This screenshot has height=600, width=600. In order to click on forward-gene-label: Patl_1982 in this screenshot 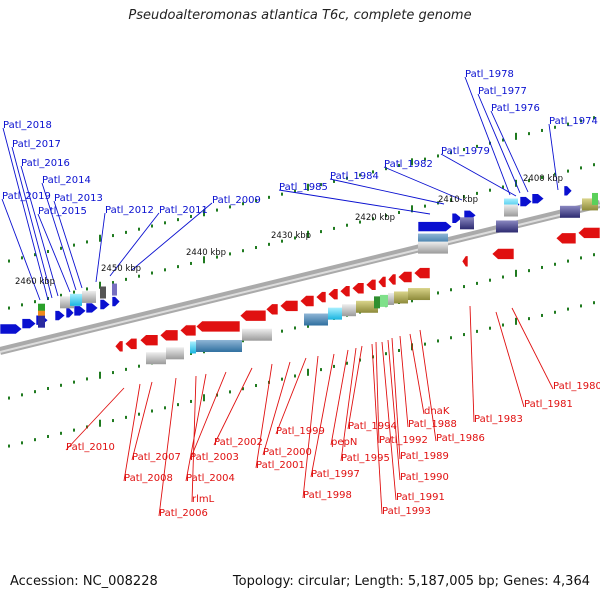, I will do `click(408, 164)`.